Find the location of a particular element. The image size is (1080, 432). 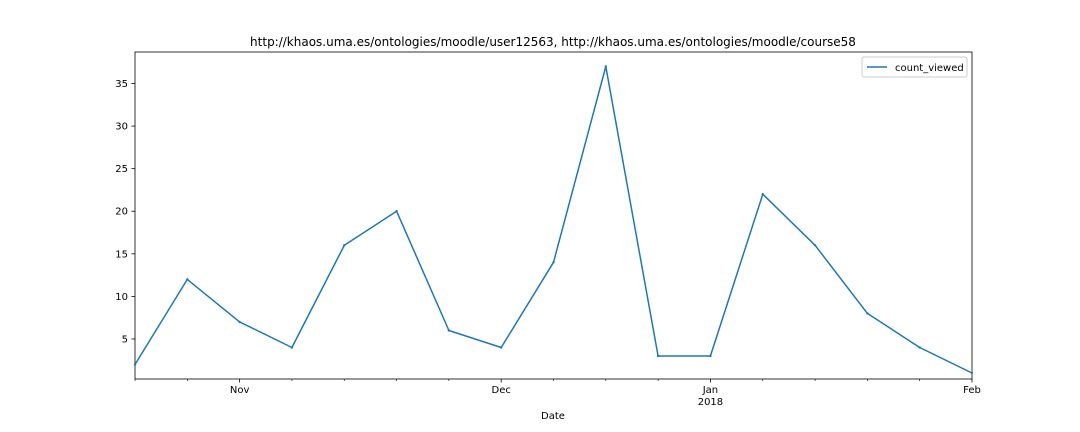

y-tick-label: 35 is located at coordinates (121, 84).